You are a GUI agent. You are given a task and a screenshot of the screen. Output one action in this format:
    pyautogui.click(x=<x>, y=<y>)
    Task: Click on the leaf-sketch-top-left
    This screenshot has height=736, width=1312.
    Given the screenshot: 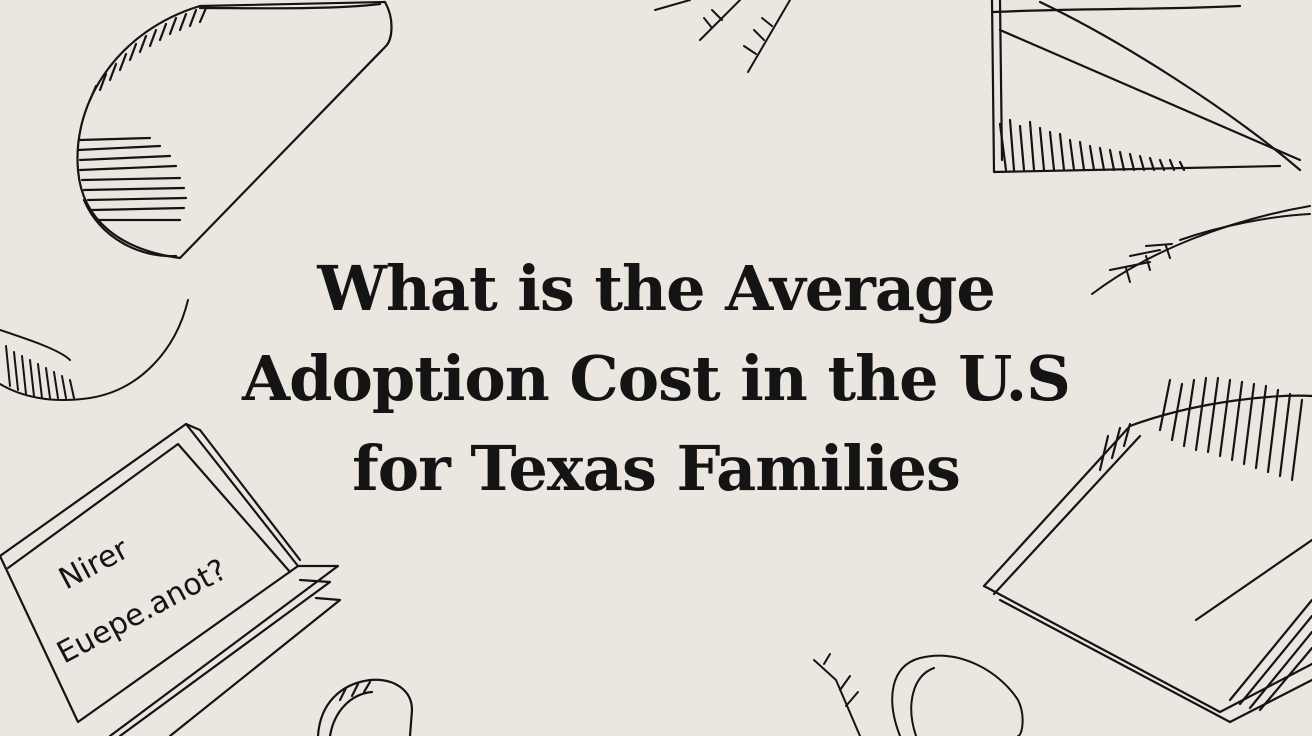 What is the action you would take?
    pyautogui.click(x=234, y=130)
    